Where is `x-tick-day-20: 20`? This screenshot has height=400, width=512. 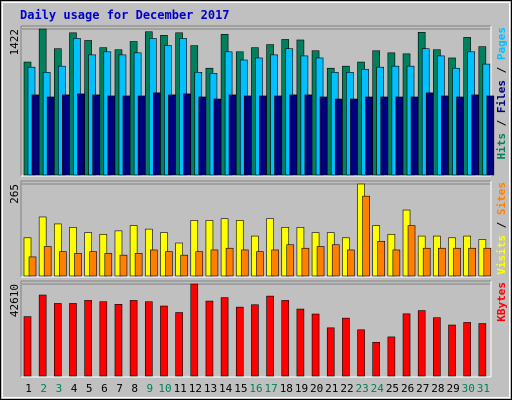
x-tick-day-20: 20 is located at coordinates (316, 388).